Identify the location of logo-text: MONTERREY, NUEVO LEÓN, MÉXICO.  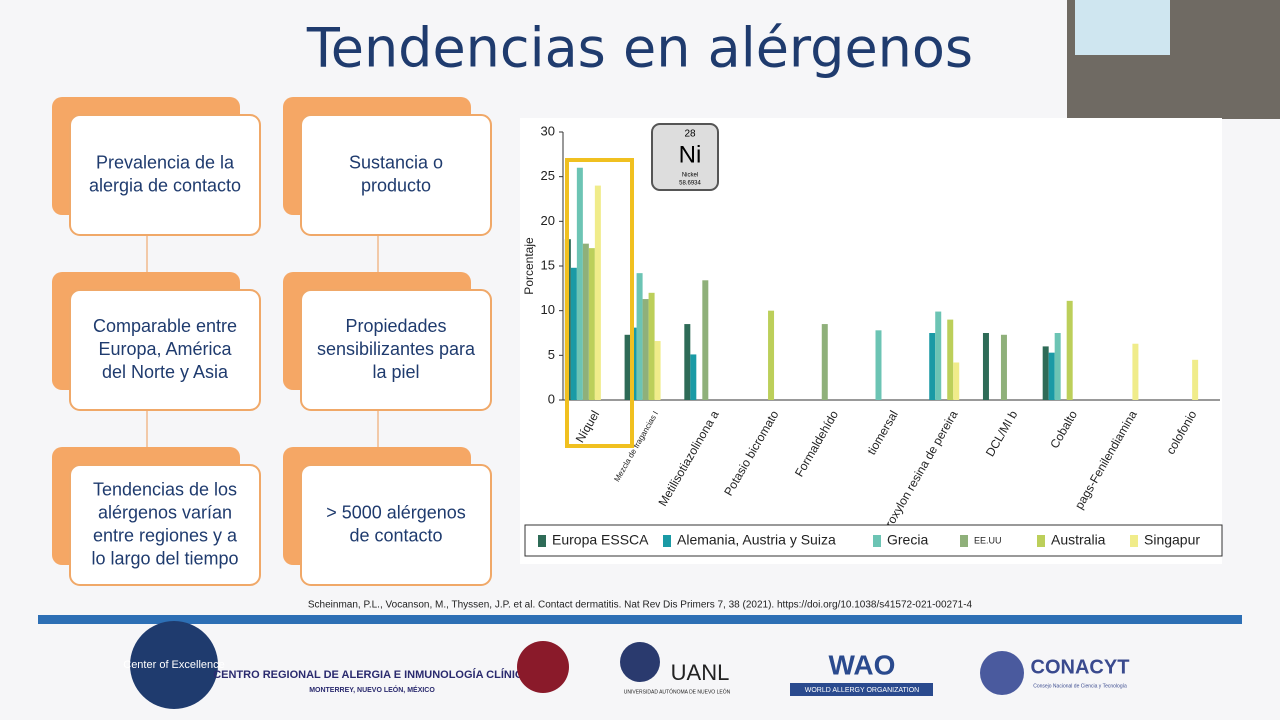
(372, 689).